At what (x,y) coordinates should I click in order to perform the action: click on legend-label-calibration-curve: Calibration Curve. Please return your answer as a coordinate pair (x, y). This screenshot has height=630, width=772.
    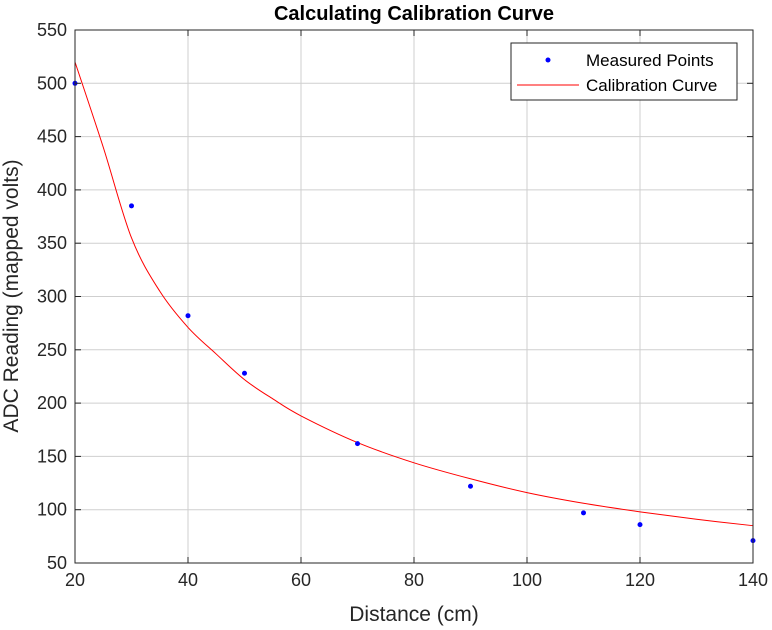
    Looking at the image, I should click on (651, 85).